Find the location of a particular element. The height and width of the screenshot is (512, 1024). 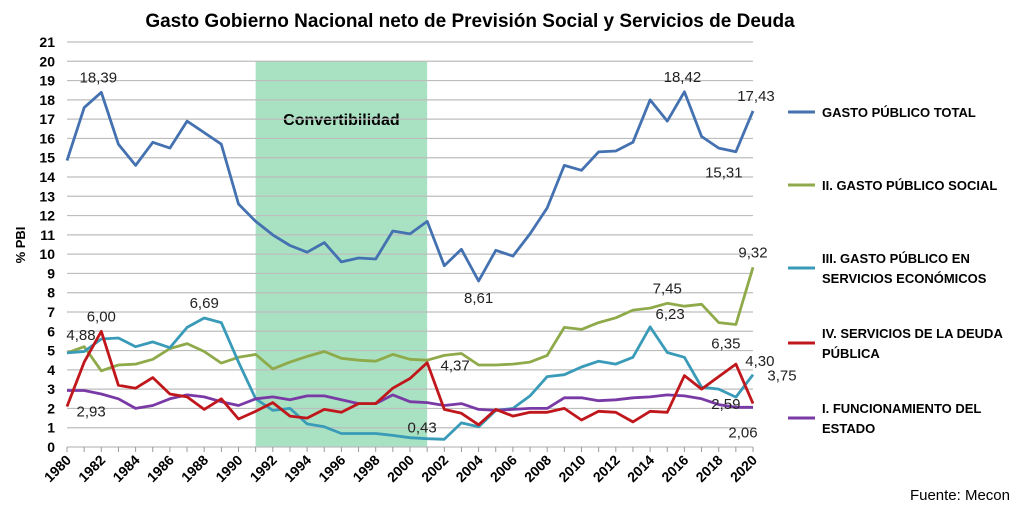

legend-item: I. FUNCIONAMIENTO DEL ESTADO is located at coordinates (884, 418).